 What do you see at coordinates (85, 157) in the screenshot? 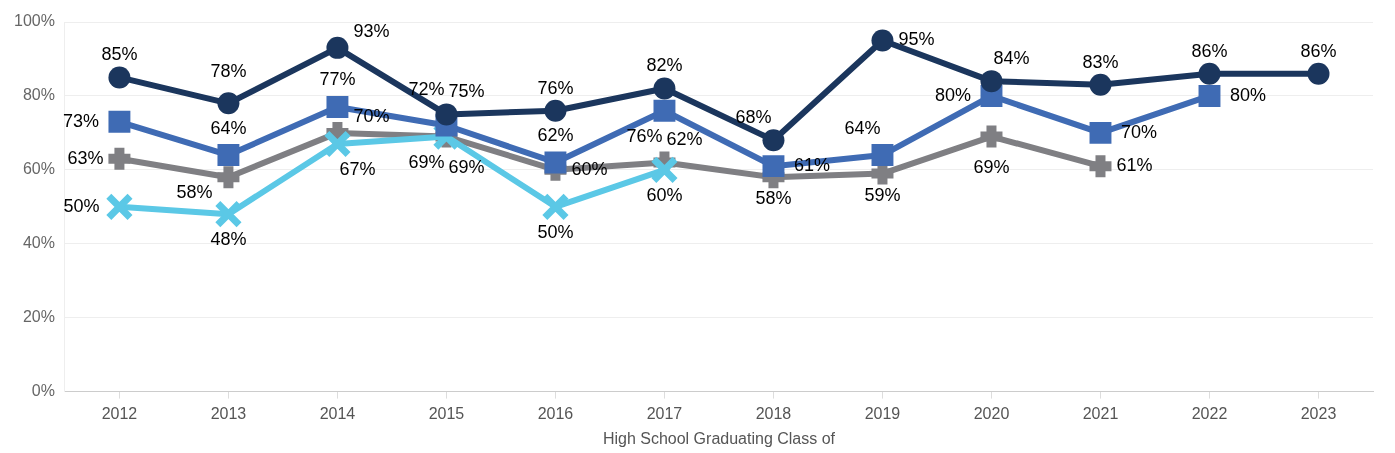
I see `data-label: 63%` at bounding box center [85, 157].